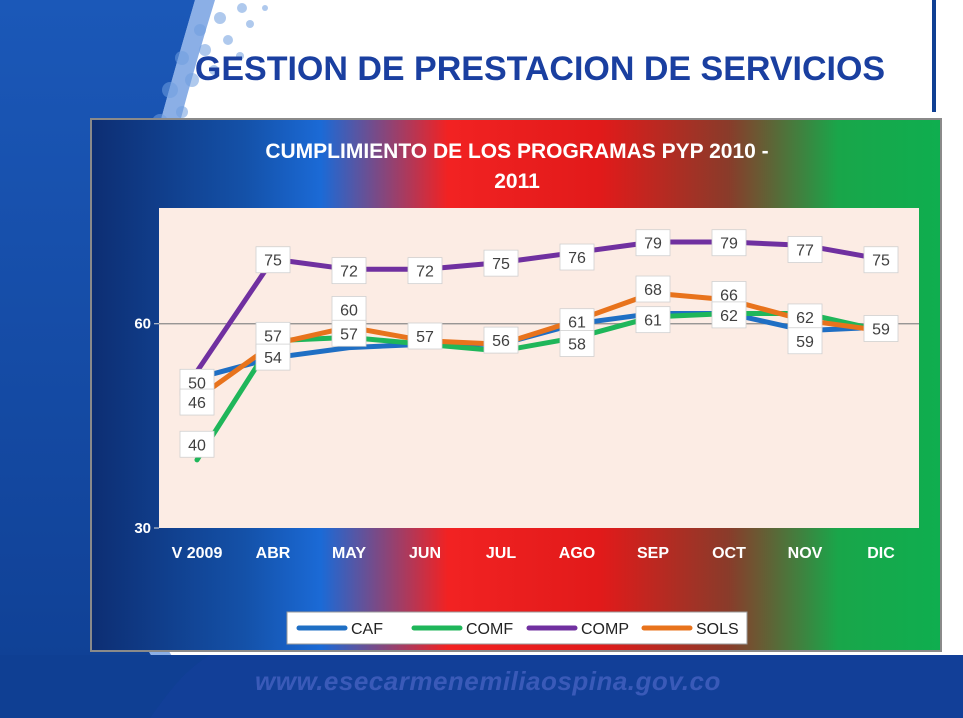 This screenshot has height=718, width=963. Describe the element at coordinates (142, 324) in the screenshot. I see `y-tick-label: 60` at that location.